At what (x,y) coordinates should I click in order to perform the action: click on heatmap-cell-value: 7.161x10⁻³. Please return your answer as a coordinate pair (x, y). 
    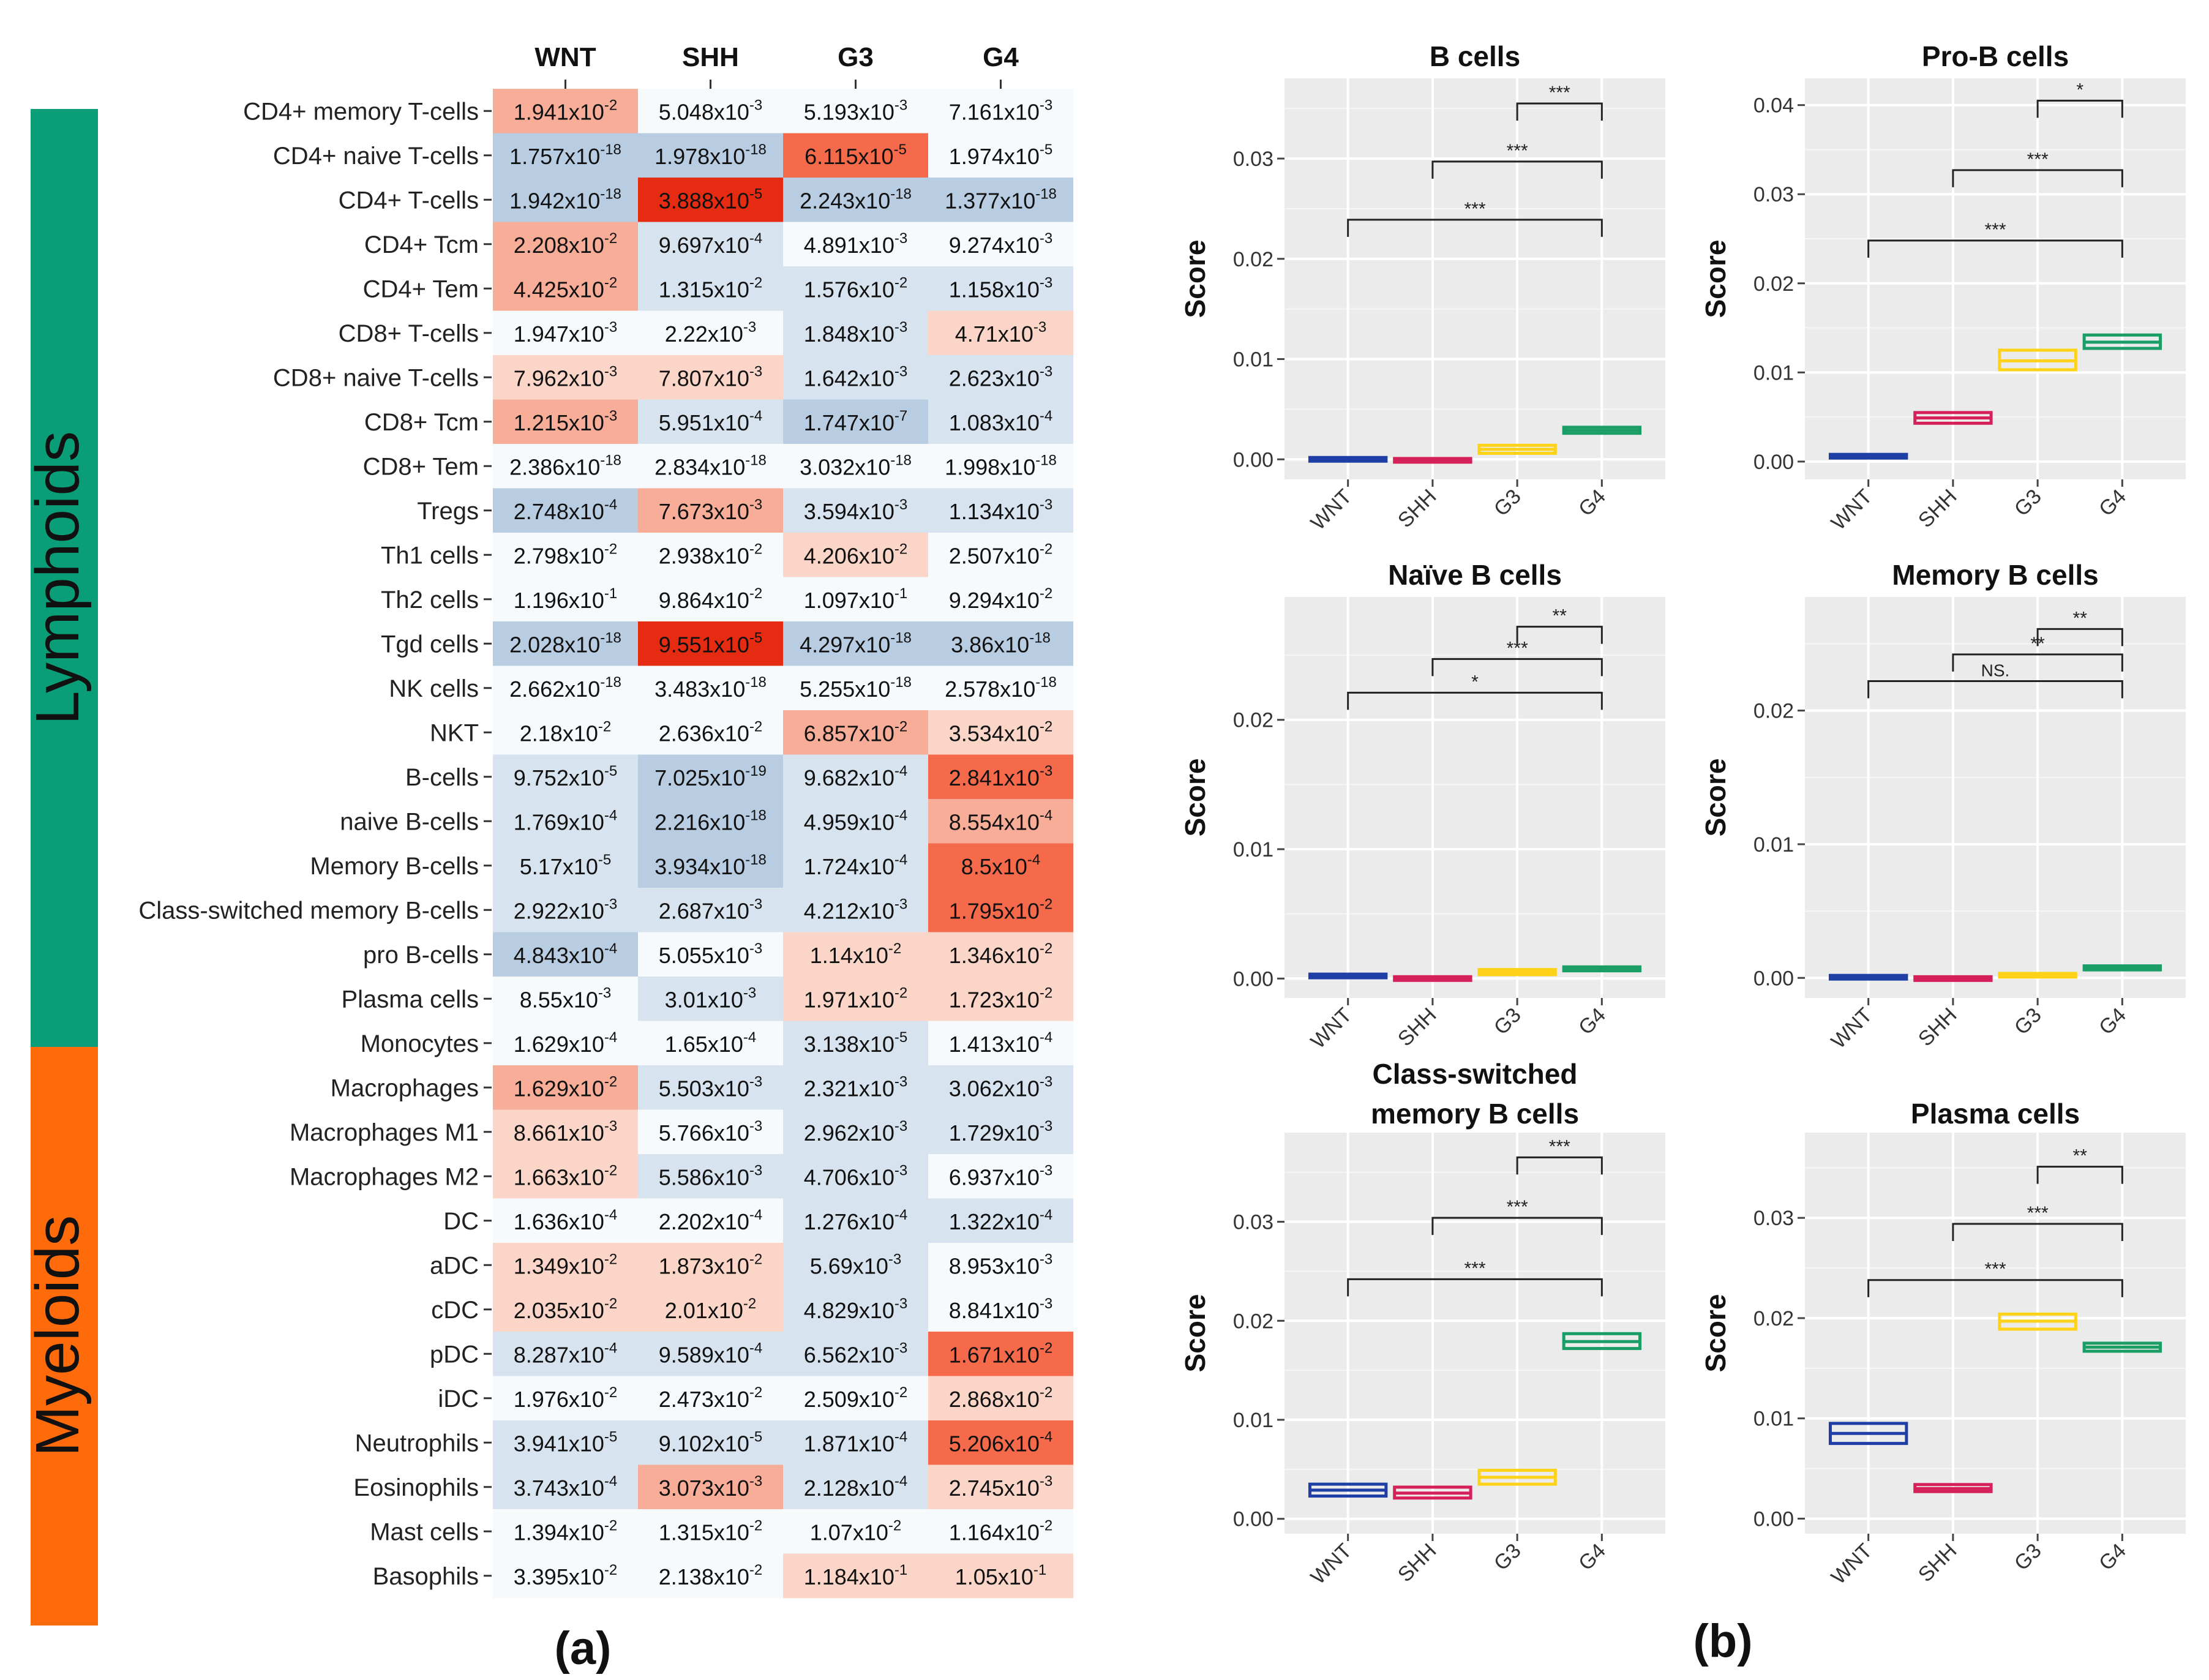
    Looking at the image, I should click on (1000, 110).